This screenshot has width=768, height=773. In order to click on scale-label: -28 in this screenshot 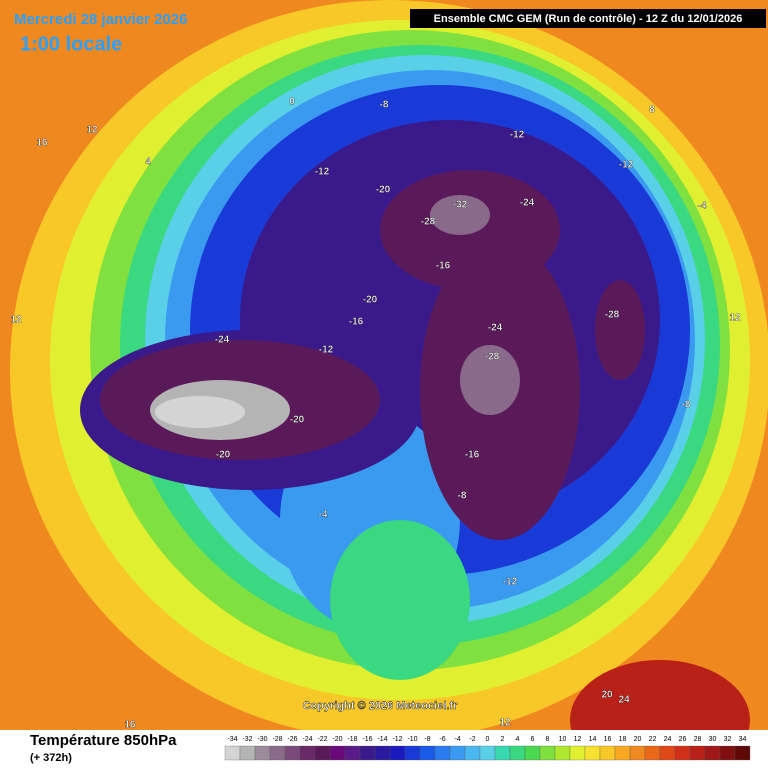, I will do `click(277, 739)`.